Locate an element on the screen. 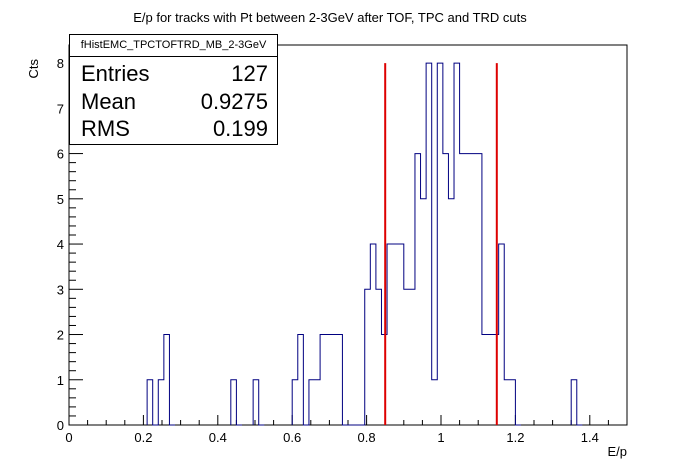 The image size is (696, 472). y-tick-label: 3 is located at coordinates (60, 289).